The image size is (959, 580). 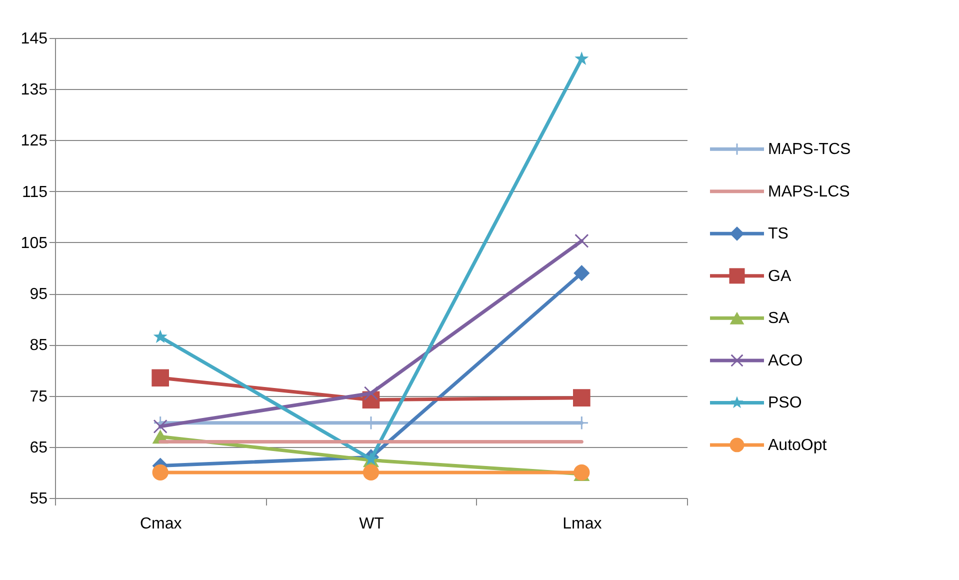 What do you see at coordinates (785, 403) in the screenshot?
I see `legend-label: PSO` at bounding box center [785, 403].